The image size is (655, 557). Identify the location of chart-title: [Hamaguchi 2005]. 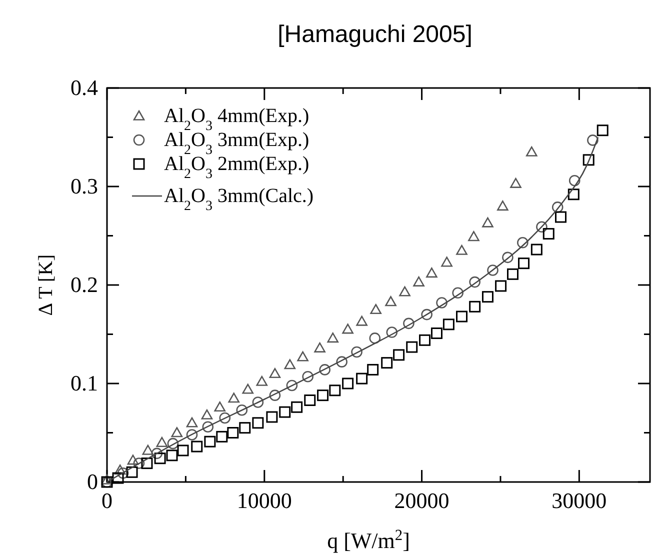
(375, 34).